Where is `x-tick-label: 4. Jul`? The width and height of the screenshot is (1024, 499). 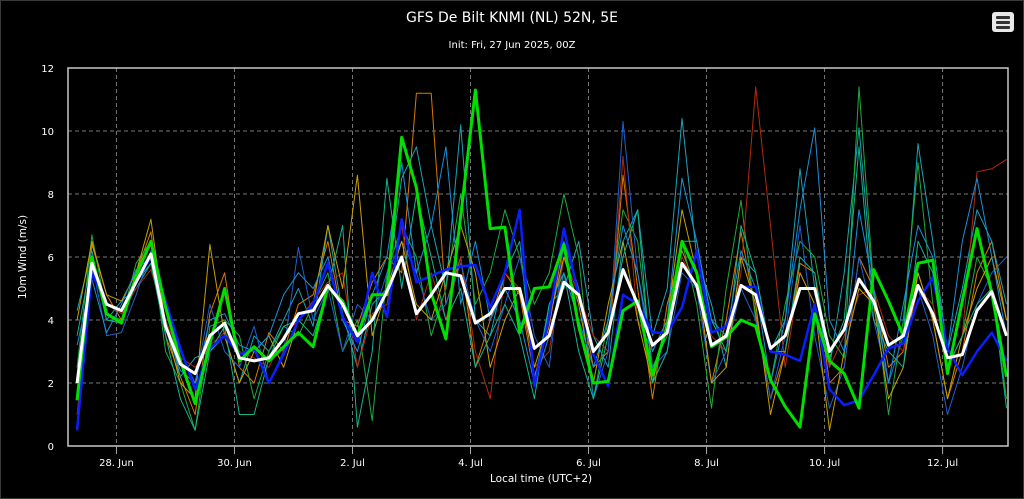
x-tick-label: 4. Jul is located at coordinates (470, 463).